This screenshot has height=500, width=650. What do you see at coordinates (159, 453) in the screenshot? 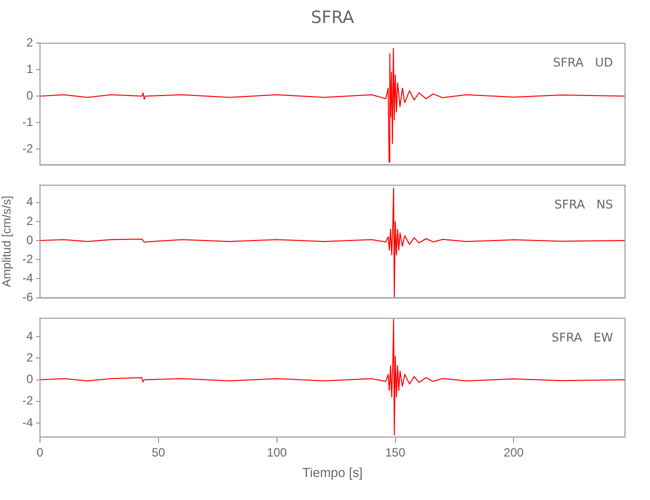
I see `x-tick-label: 50` at bounding box center [159, 453].